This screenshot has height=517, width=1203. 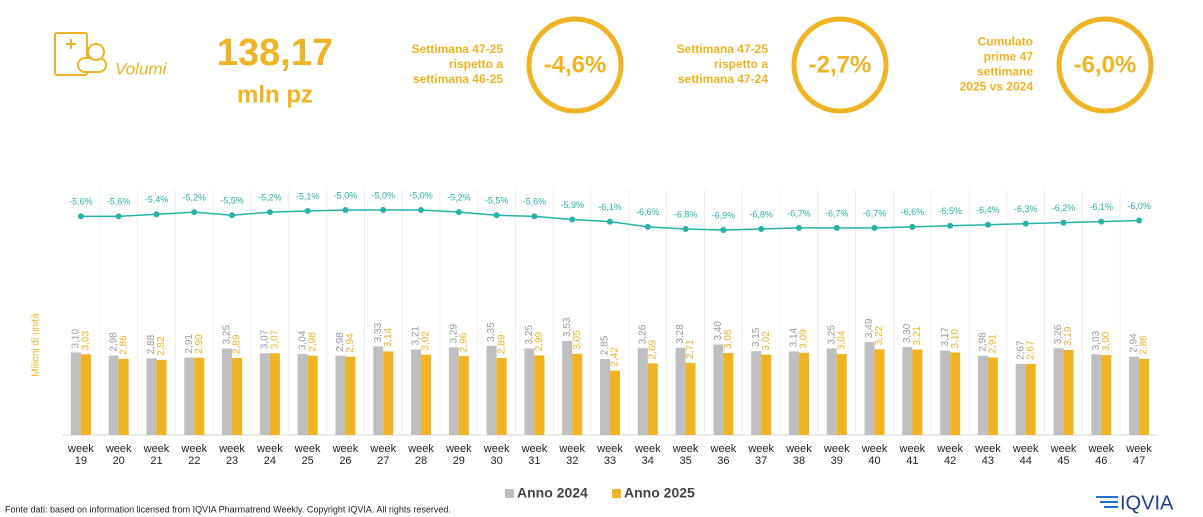 What do you see at coordinates (1005, 72) in the screenshot?
I see `kpi-label: settimane` at bounding box center [1005, 72].